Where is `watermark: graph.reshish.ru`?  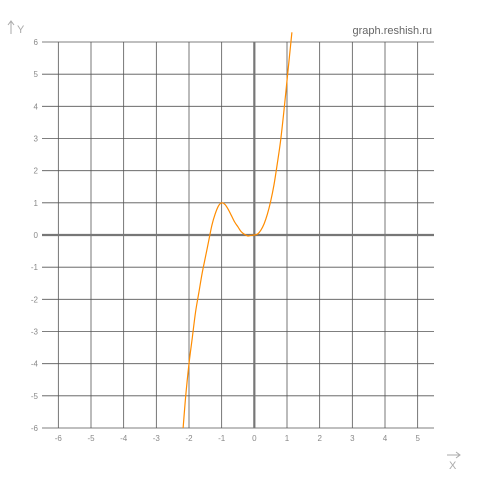
watermark: graph.reshish.ru is located at coordinates (393, 31).